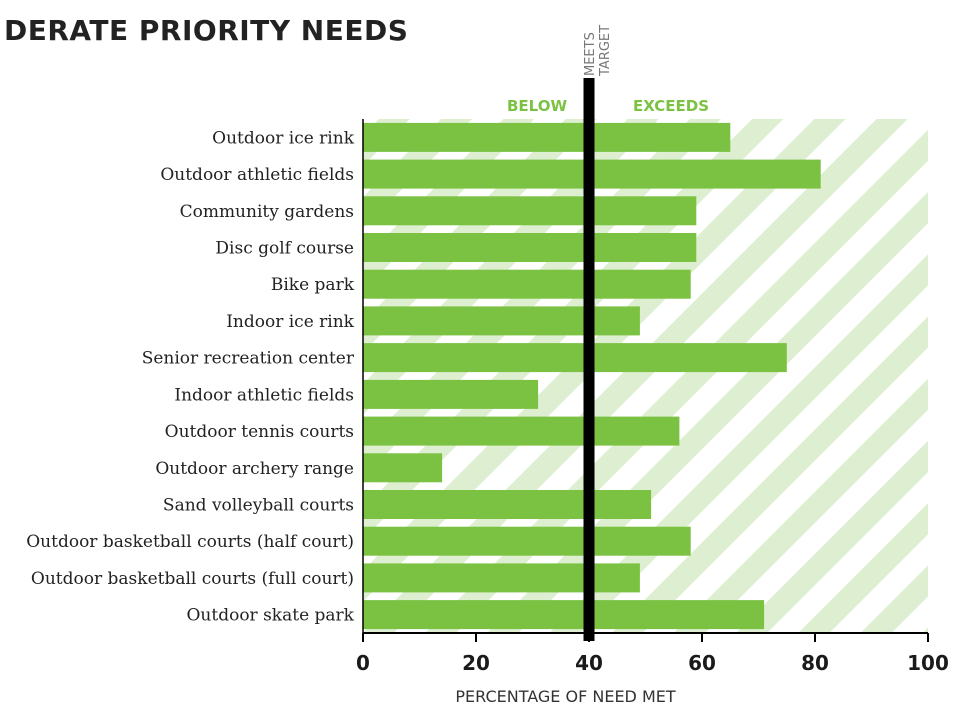 This screenshot has width=960, height=712. Describe the element at coordinates (313, 285) in the screenshot. I see `category-label: Bike park` at that location.